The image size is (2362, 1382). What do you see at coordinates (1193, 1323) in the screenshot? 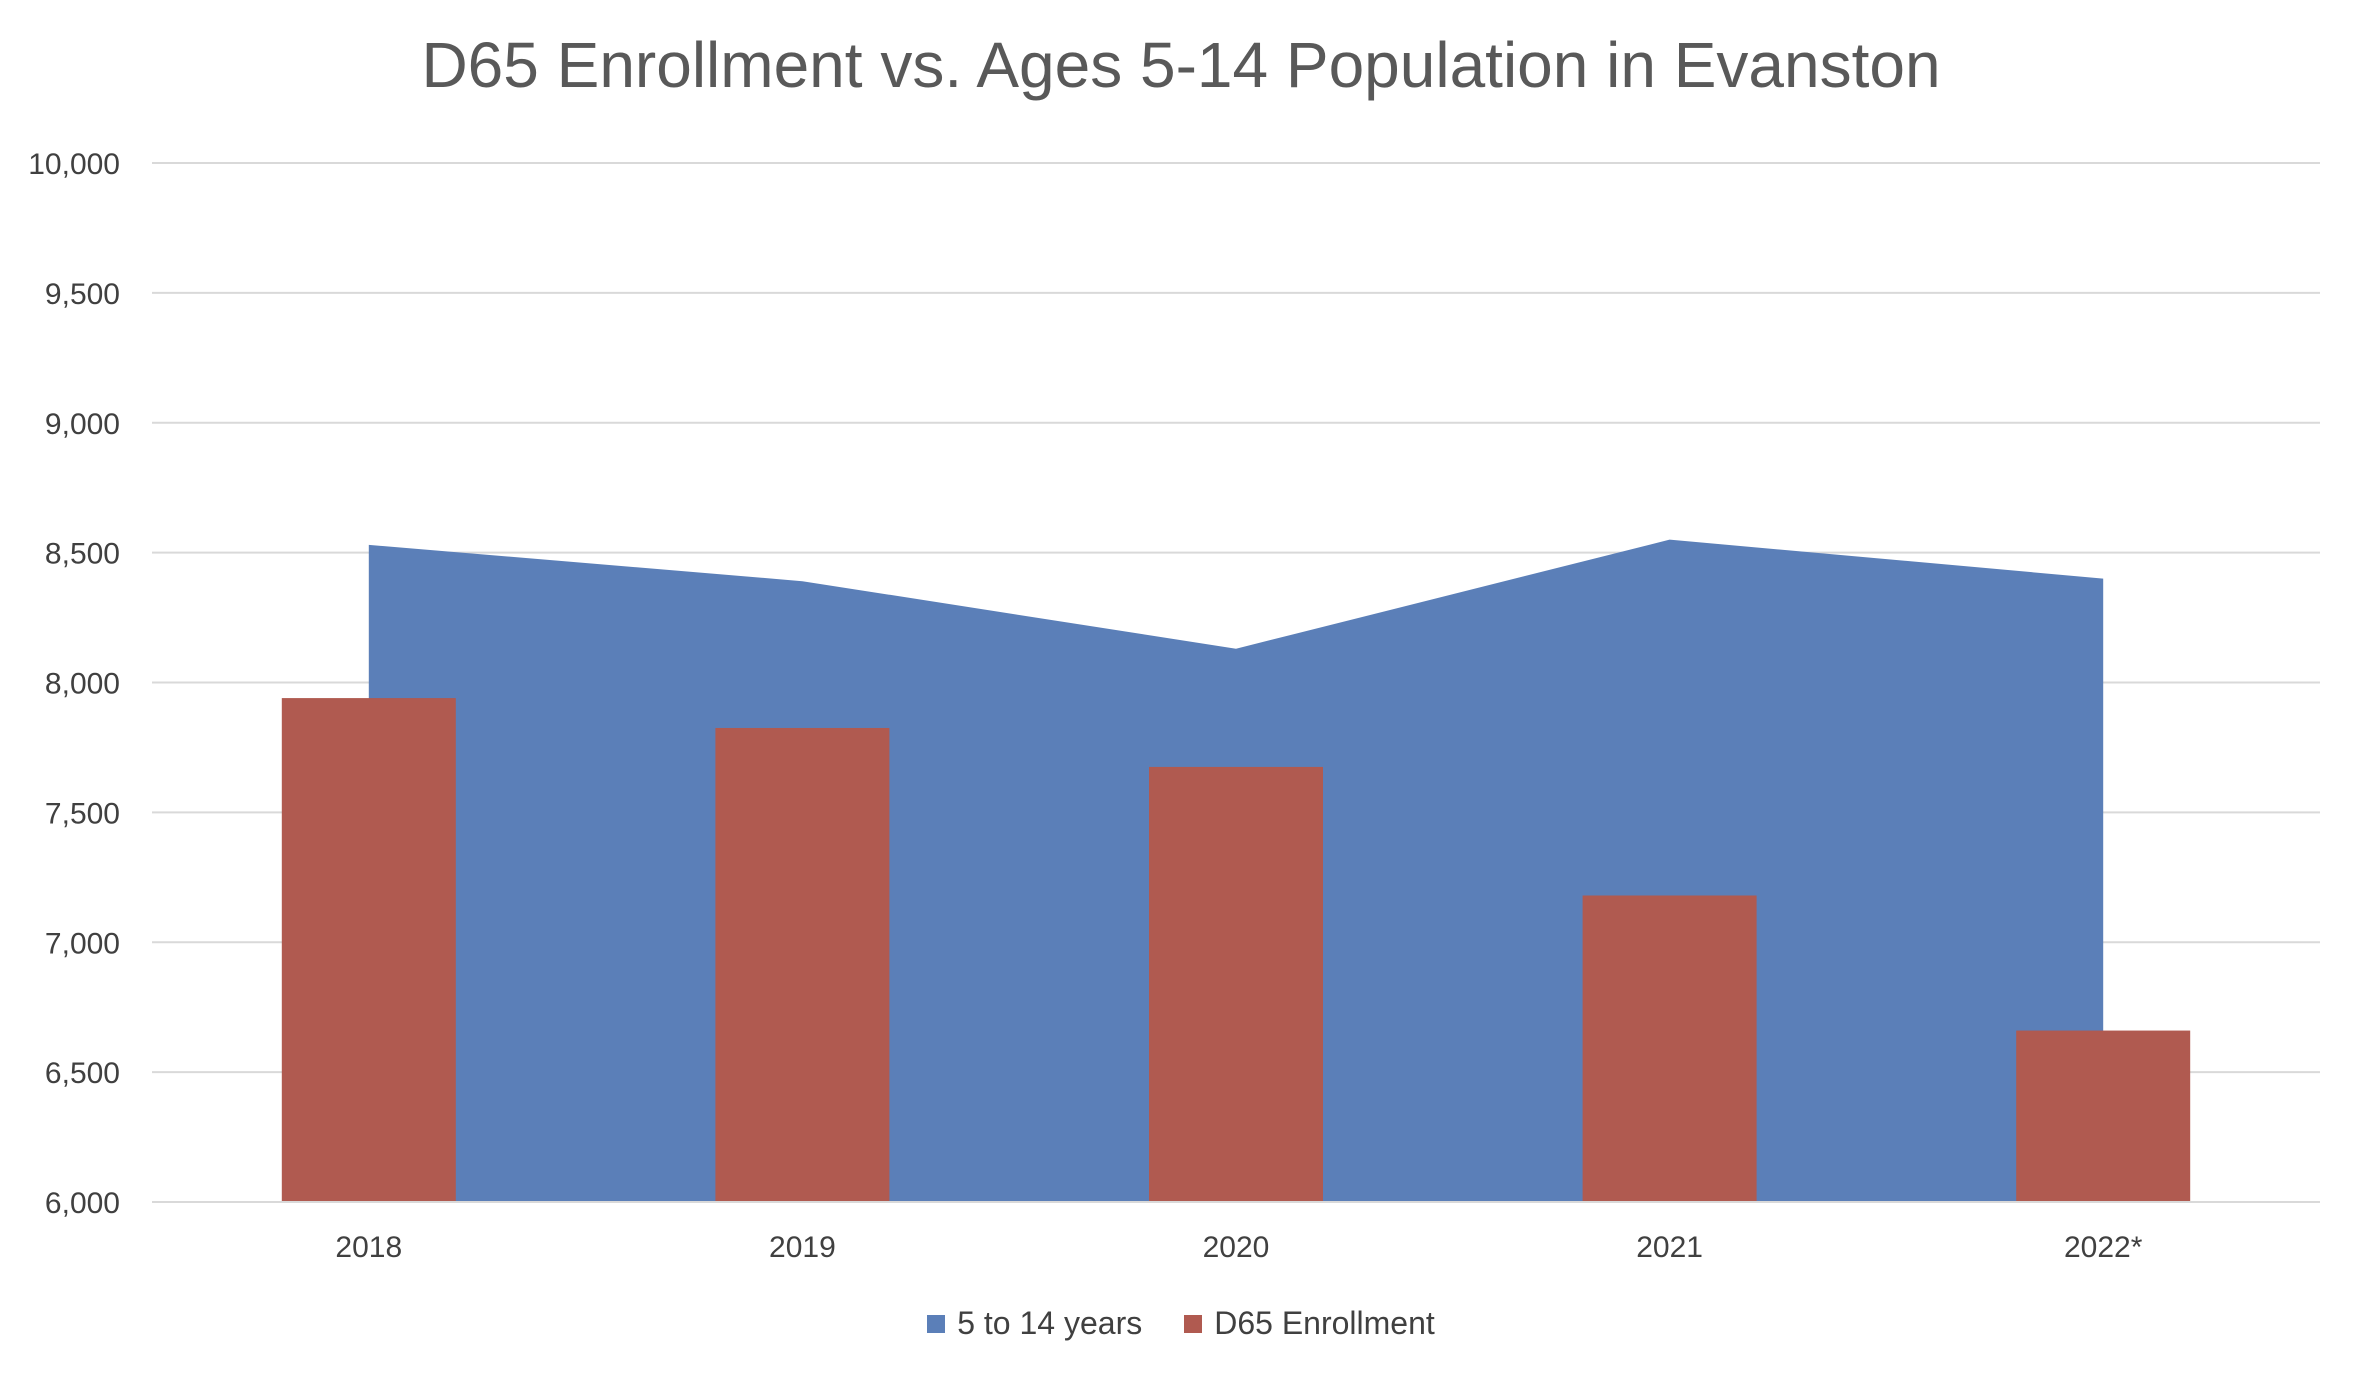
I see `legend-swatch-enrollment` at bounding box center [1193, 1323].